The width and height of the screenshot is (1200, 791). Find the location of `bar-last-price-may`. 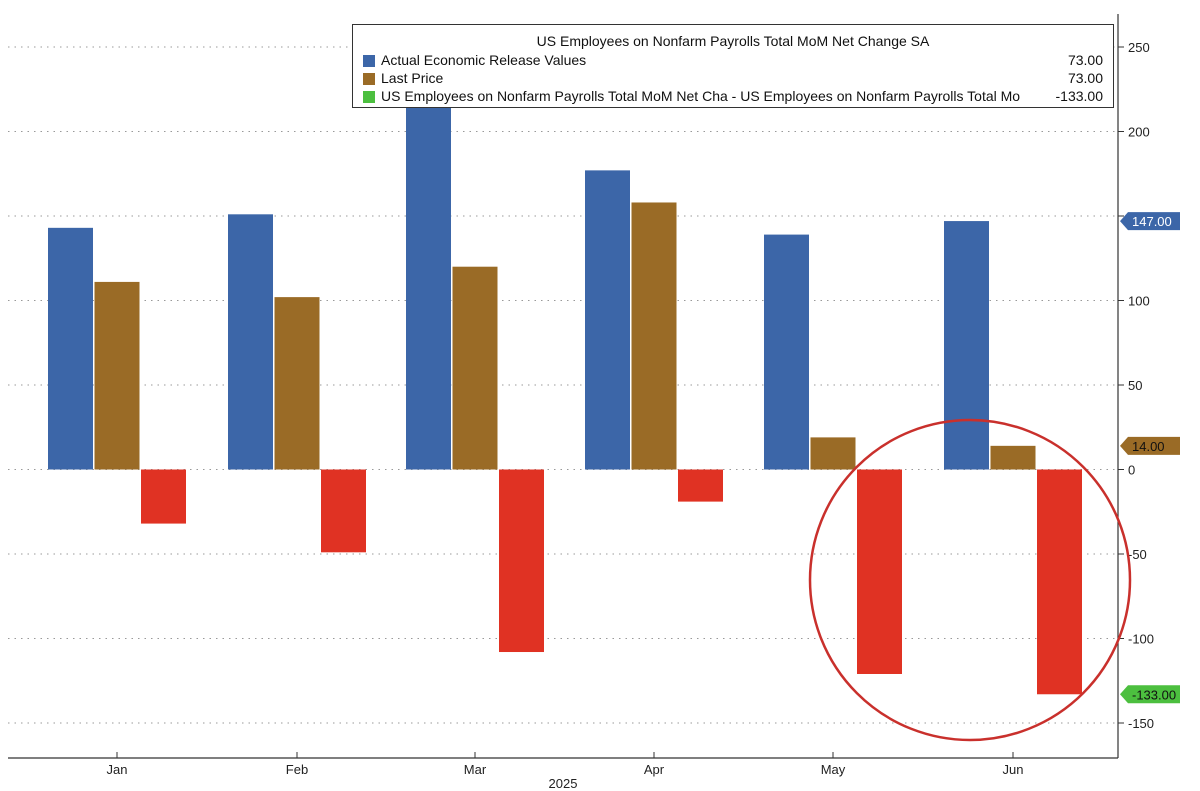

bar-last-price-may is located at coordinates (833, 453).